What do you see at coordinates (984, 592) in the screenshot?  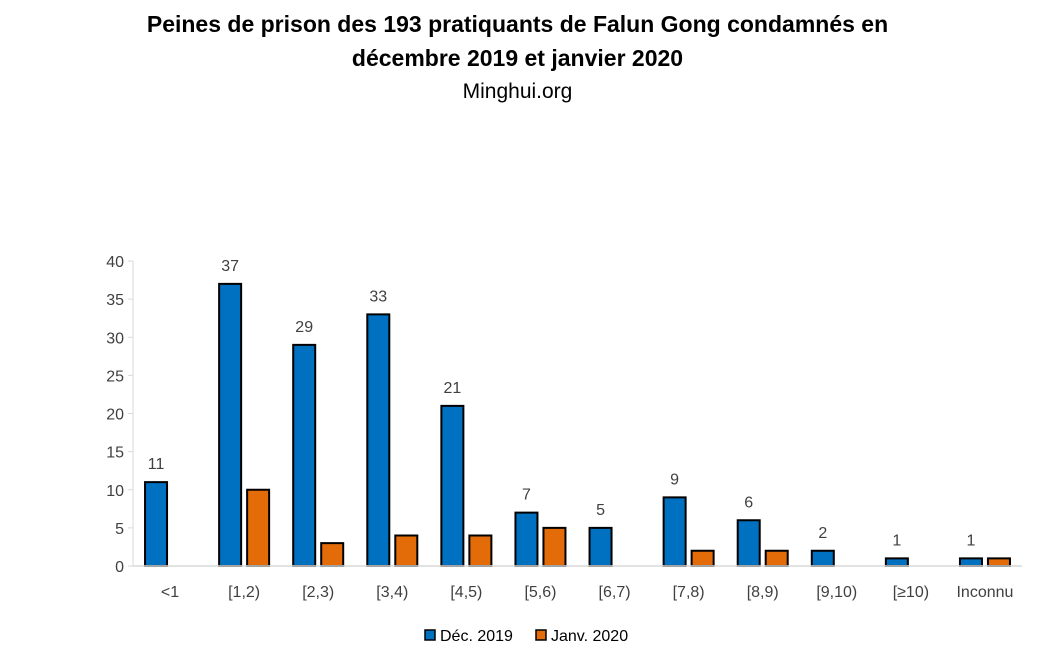 I see `x-tick-label: Inconnu` at bounding box center [984, 592].